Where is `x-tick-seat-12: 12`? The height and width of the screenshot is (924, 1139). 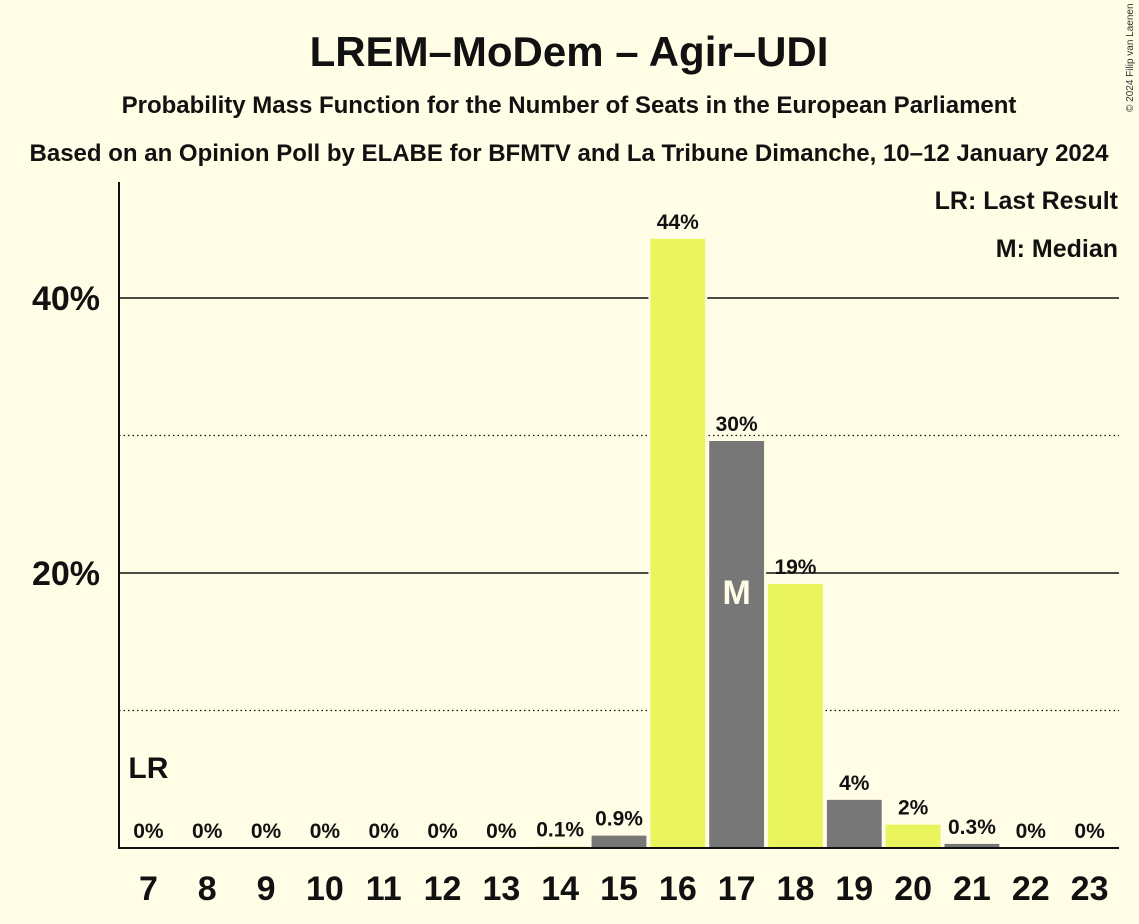 x-tick-seat-12: 12 is located at coordinates (443, 889).